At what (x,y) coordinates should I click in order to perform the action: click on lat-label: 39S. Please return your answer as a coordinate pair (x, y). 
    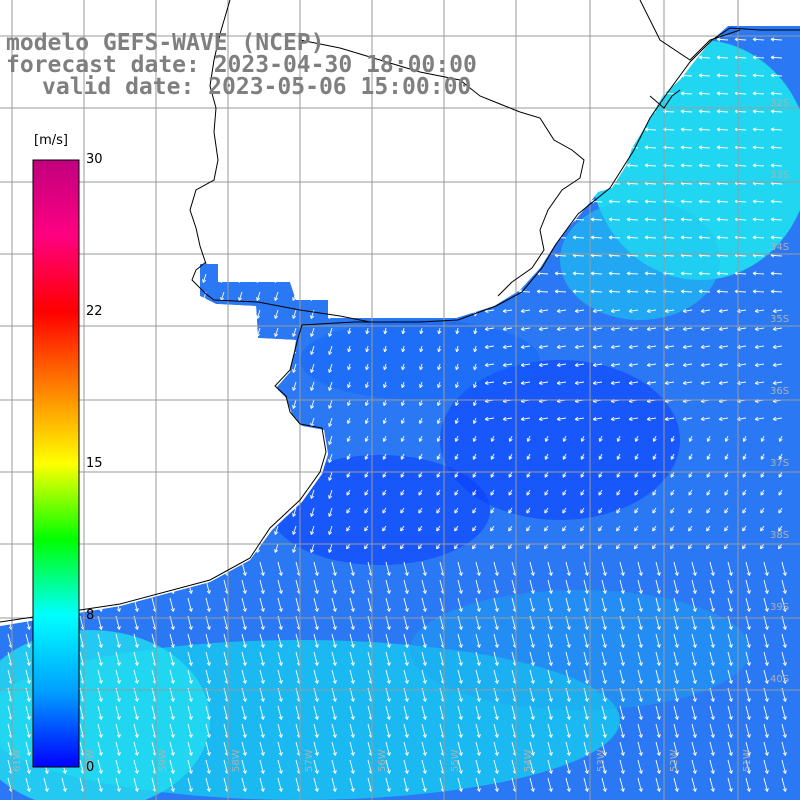
    Looking at the image, I should click on (779, 607).